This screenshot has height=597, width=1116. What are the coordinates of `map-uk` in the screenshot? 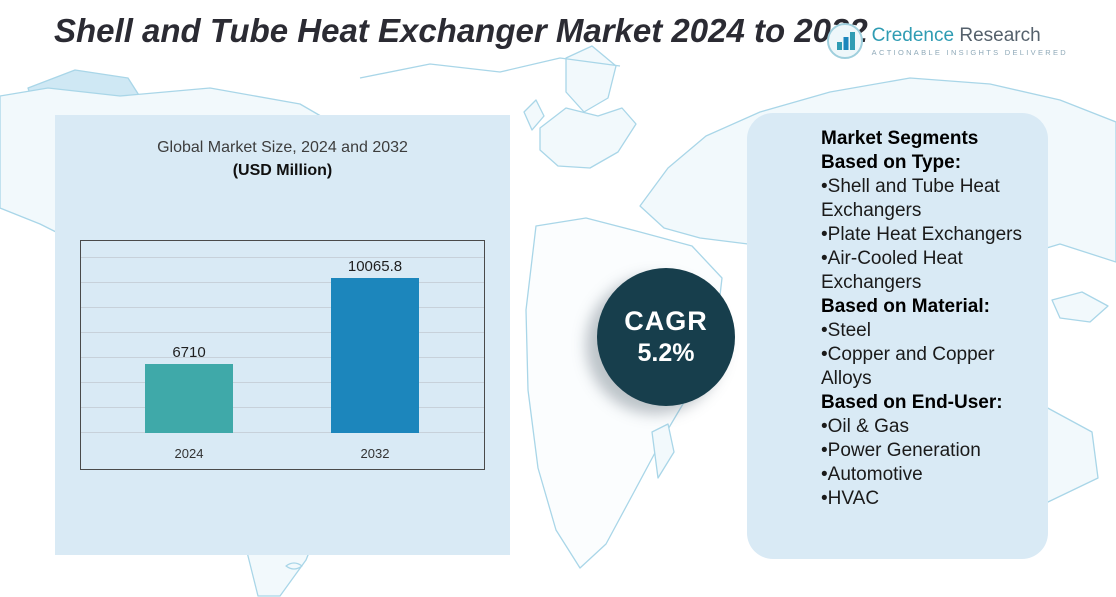 It's located at (534, 115).